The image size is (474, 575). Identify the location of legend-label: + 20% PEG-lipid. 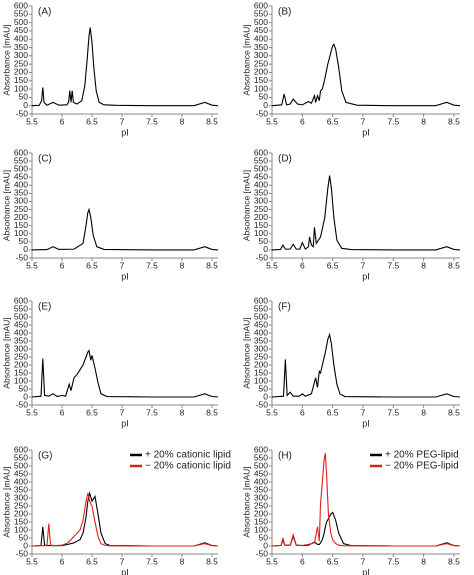
(422, 455).